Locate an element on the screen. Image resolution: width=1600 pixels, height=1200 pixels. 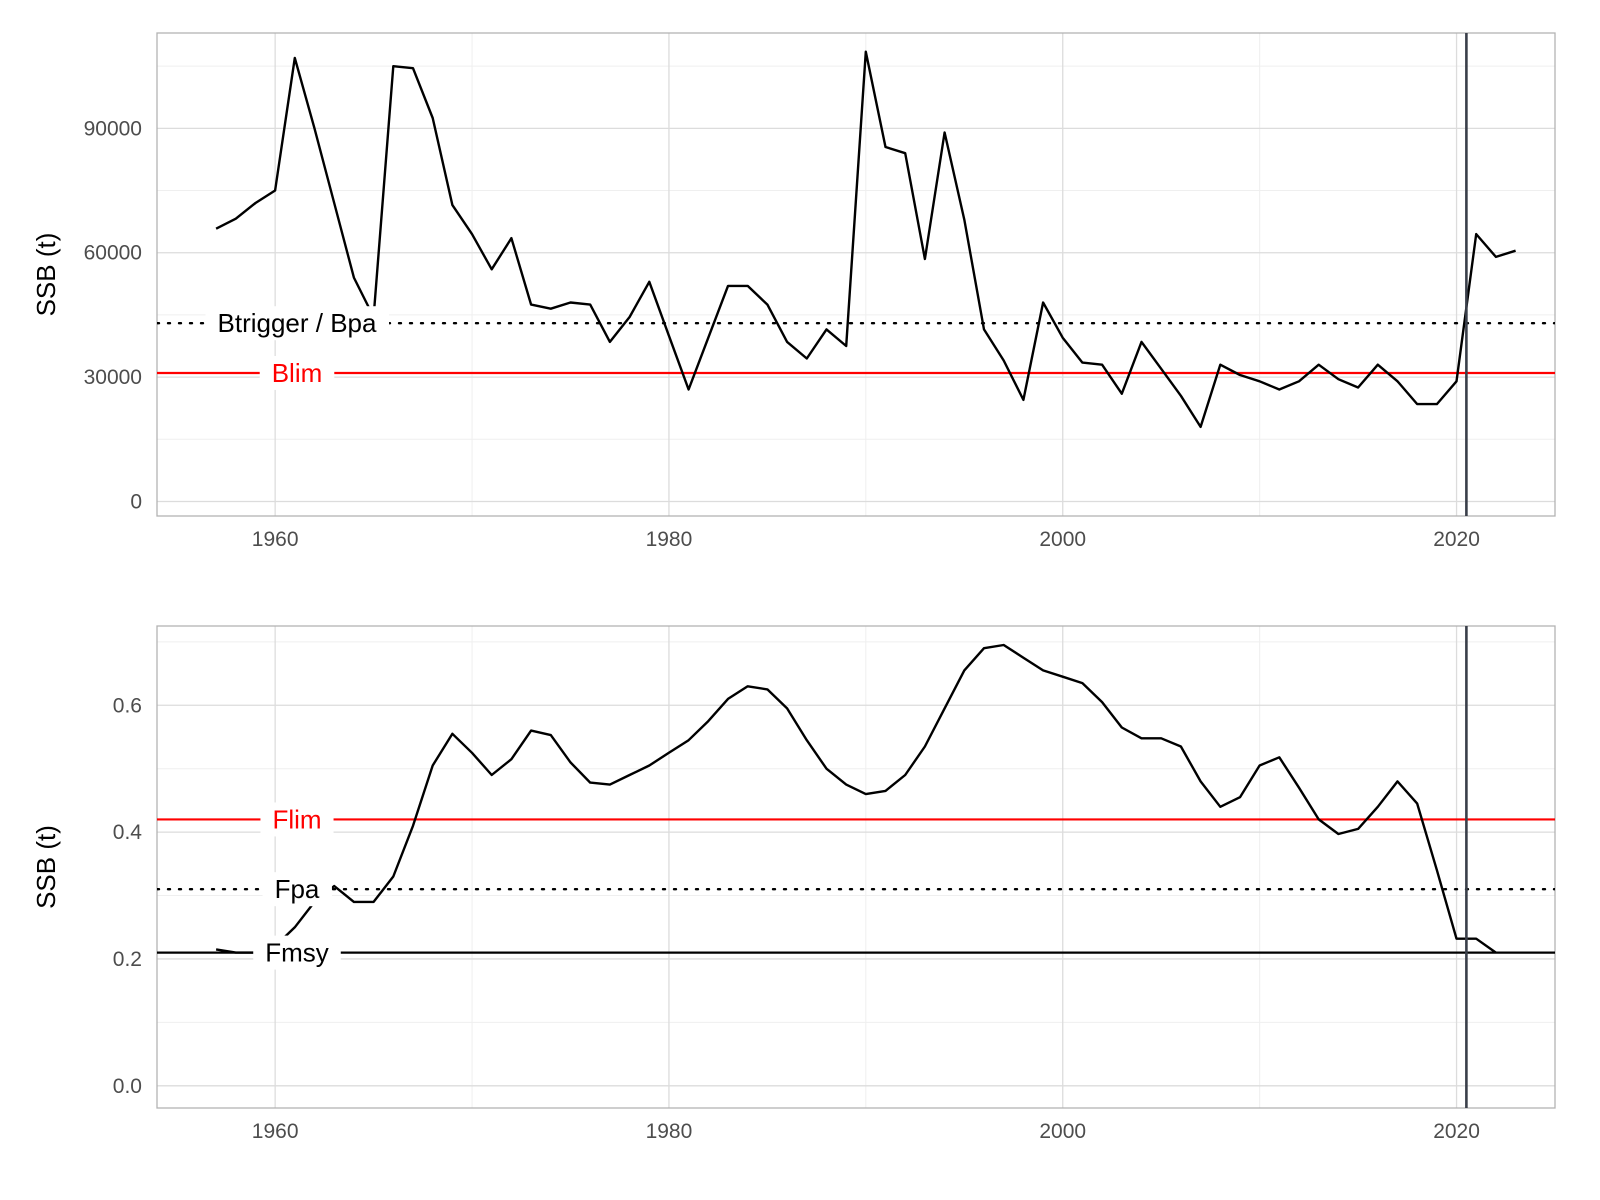
y-tick-label: 90000 is located at coordinates (113, 128).